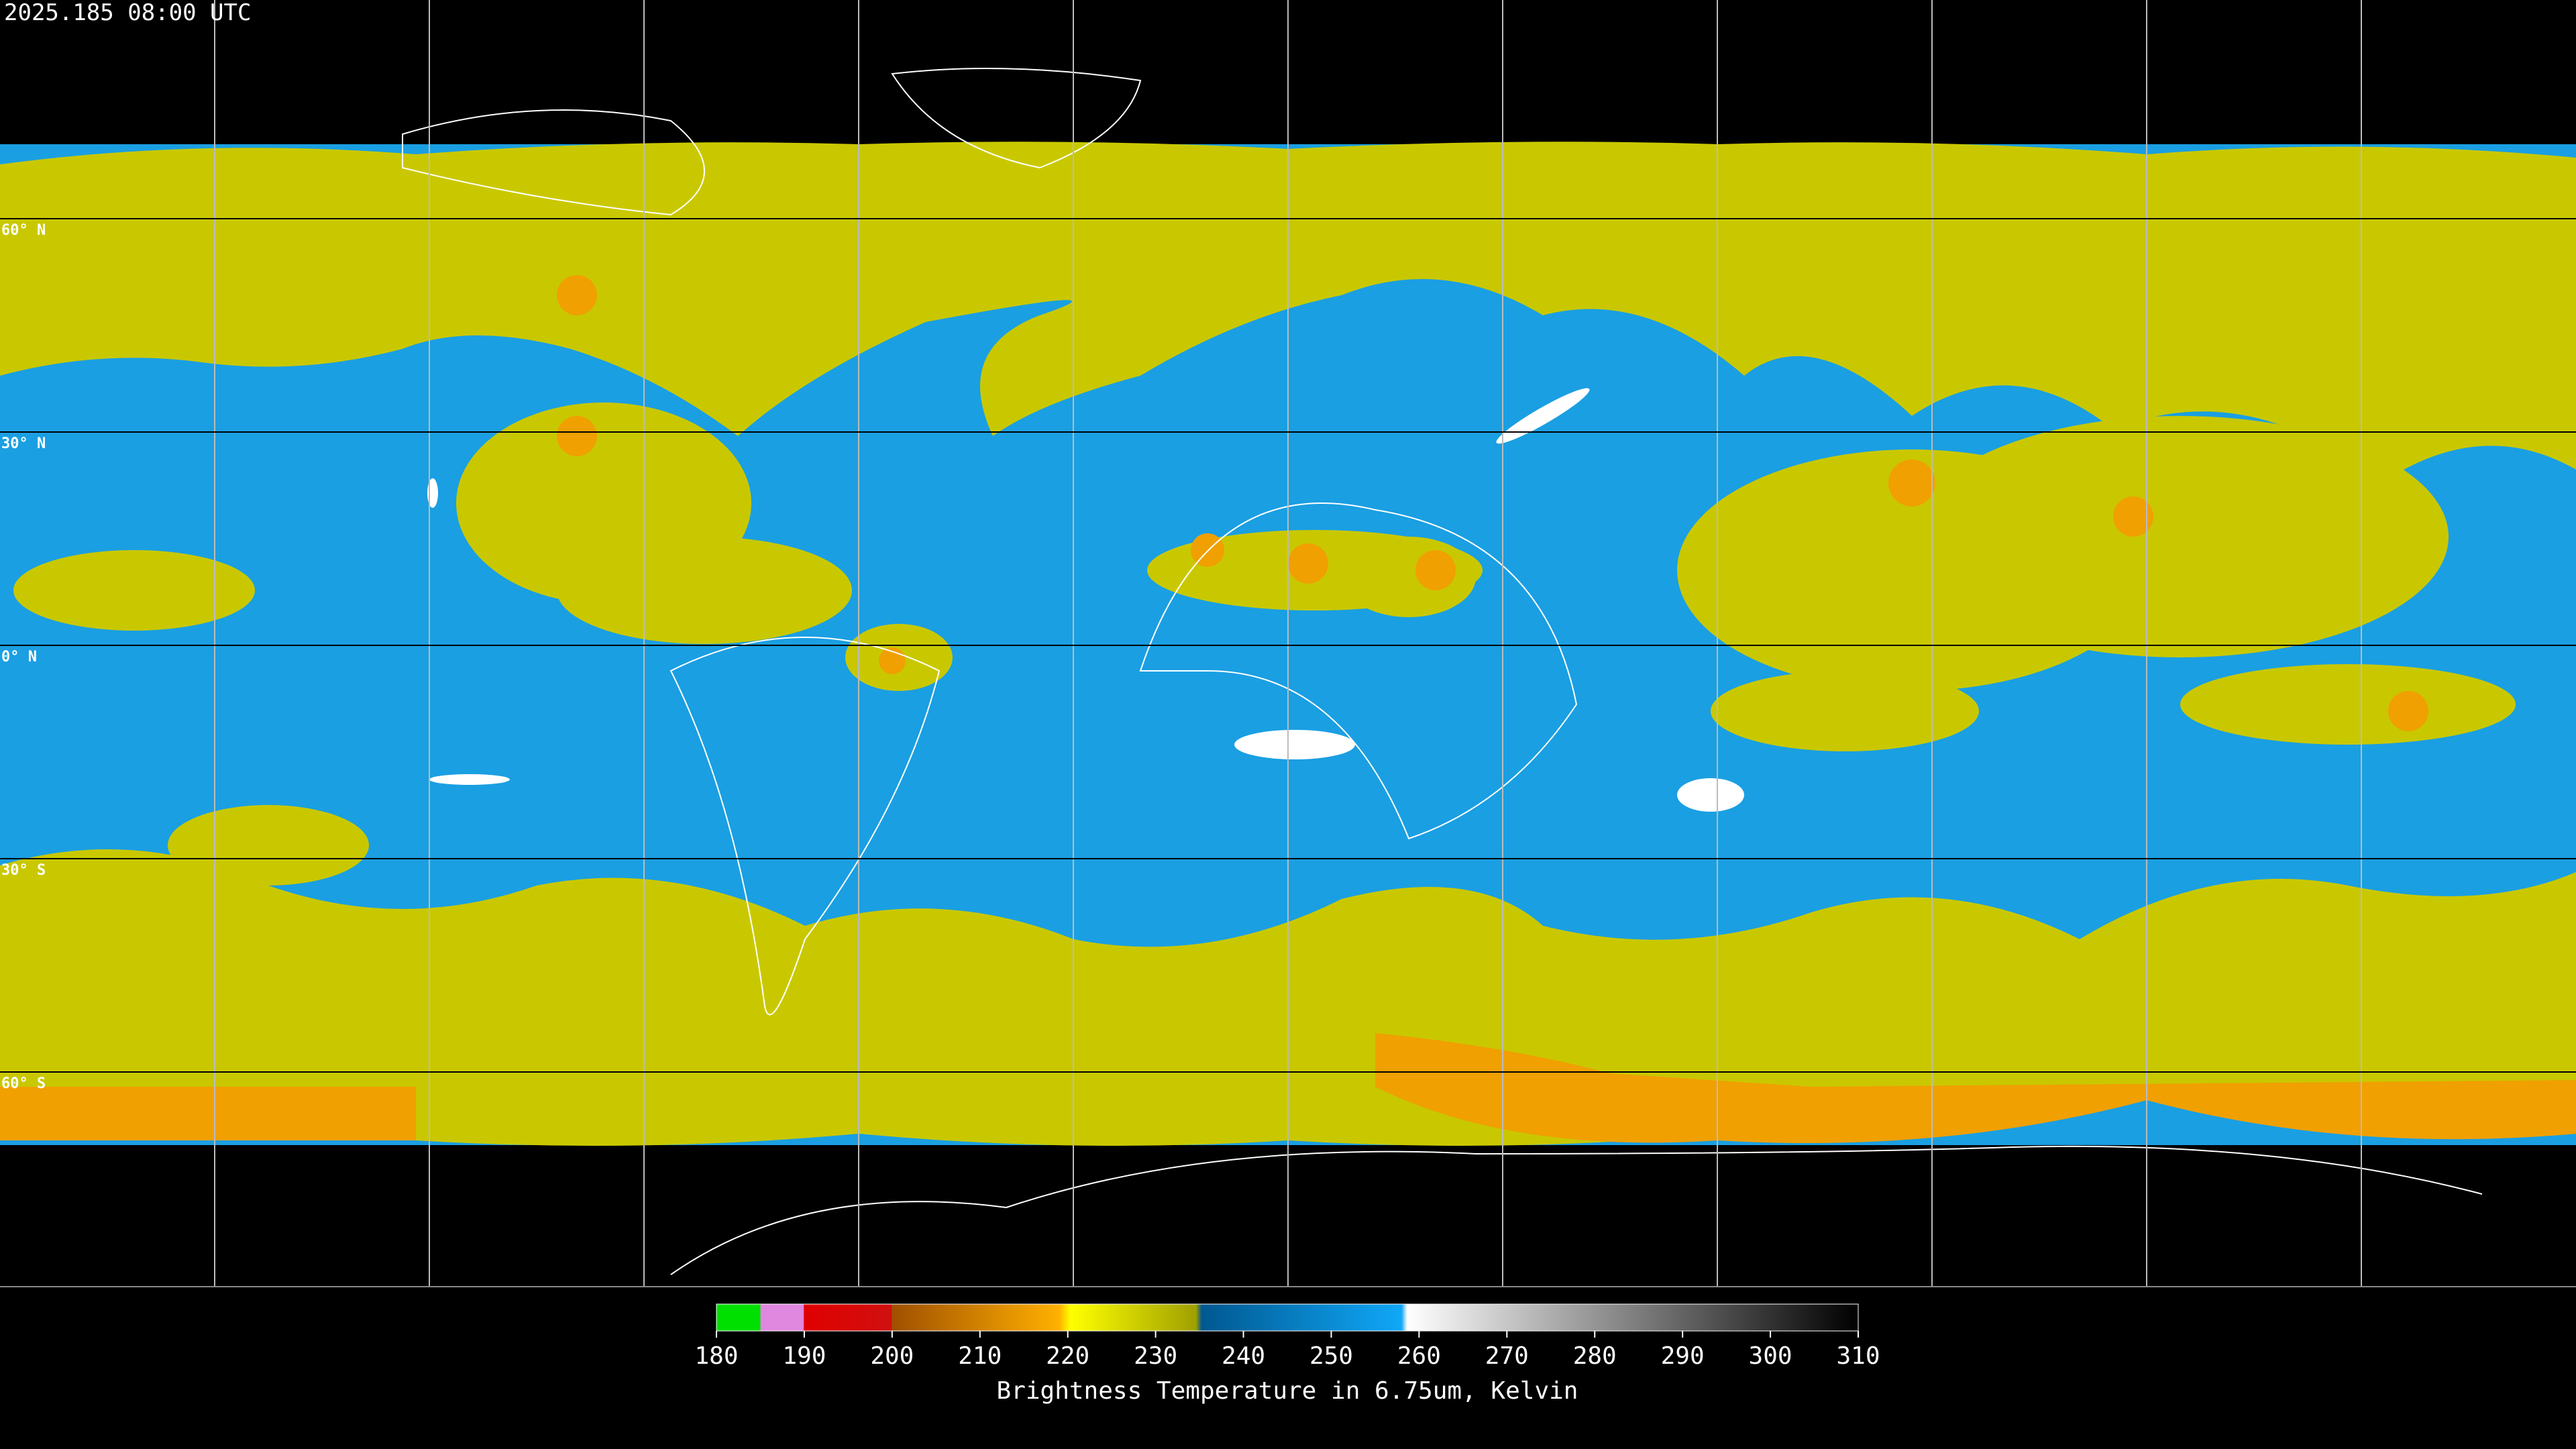 The width and height of the screenshot is (2576, 1449). Describe the element at coordinates (716, 1356) in the screenshot. I see `colorbar-tick-label: 180` at that location.